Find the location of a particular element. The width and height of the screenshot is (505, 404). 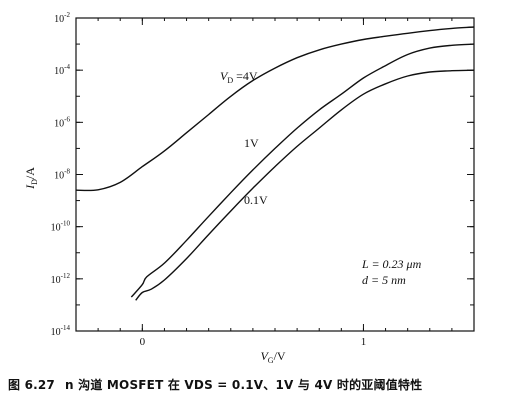

y-tick-label: 10⁻¹⁰ is located at coordinates (61, 227).